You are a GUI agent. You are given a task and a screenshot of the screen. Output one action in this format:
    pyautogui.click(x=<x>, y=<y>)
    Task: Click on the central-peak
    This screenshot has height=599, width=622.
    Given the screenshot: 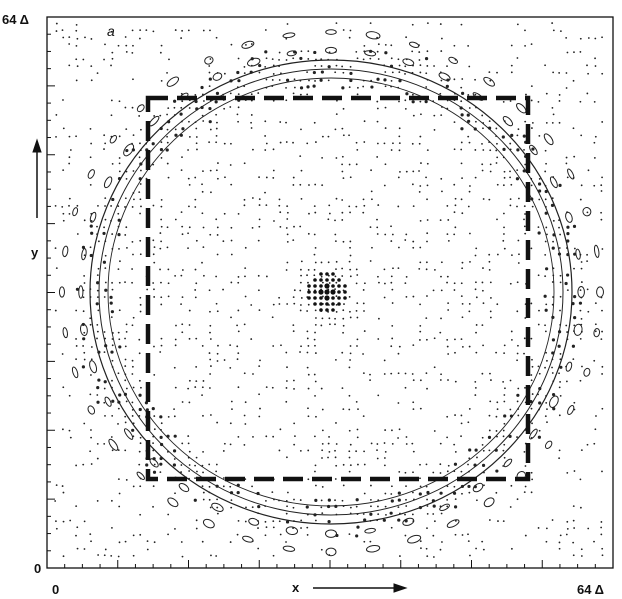 What is the action you would take?
    pyautogui.click(x=327, y=292)
    